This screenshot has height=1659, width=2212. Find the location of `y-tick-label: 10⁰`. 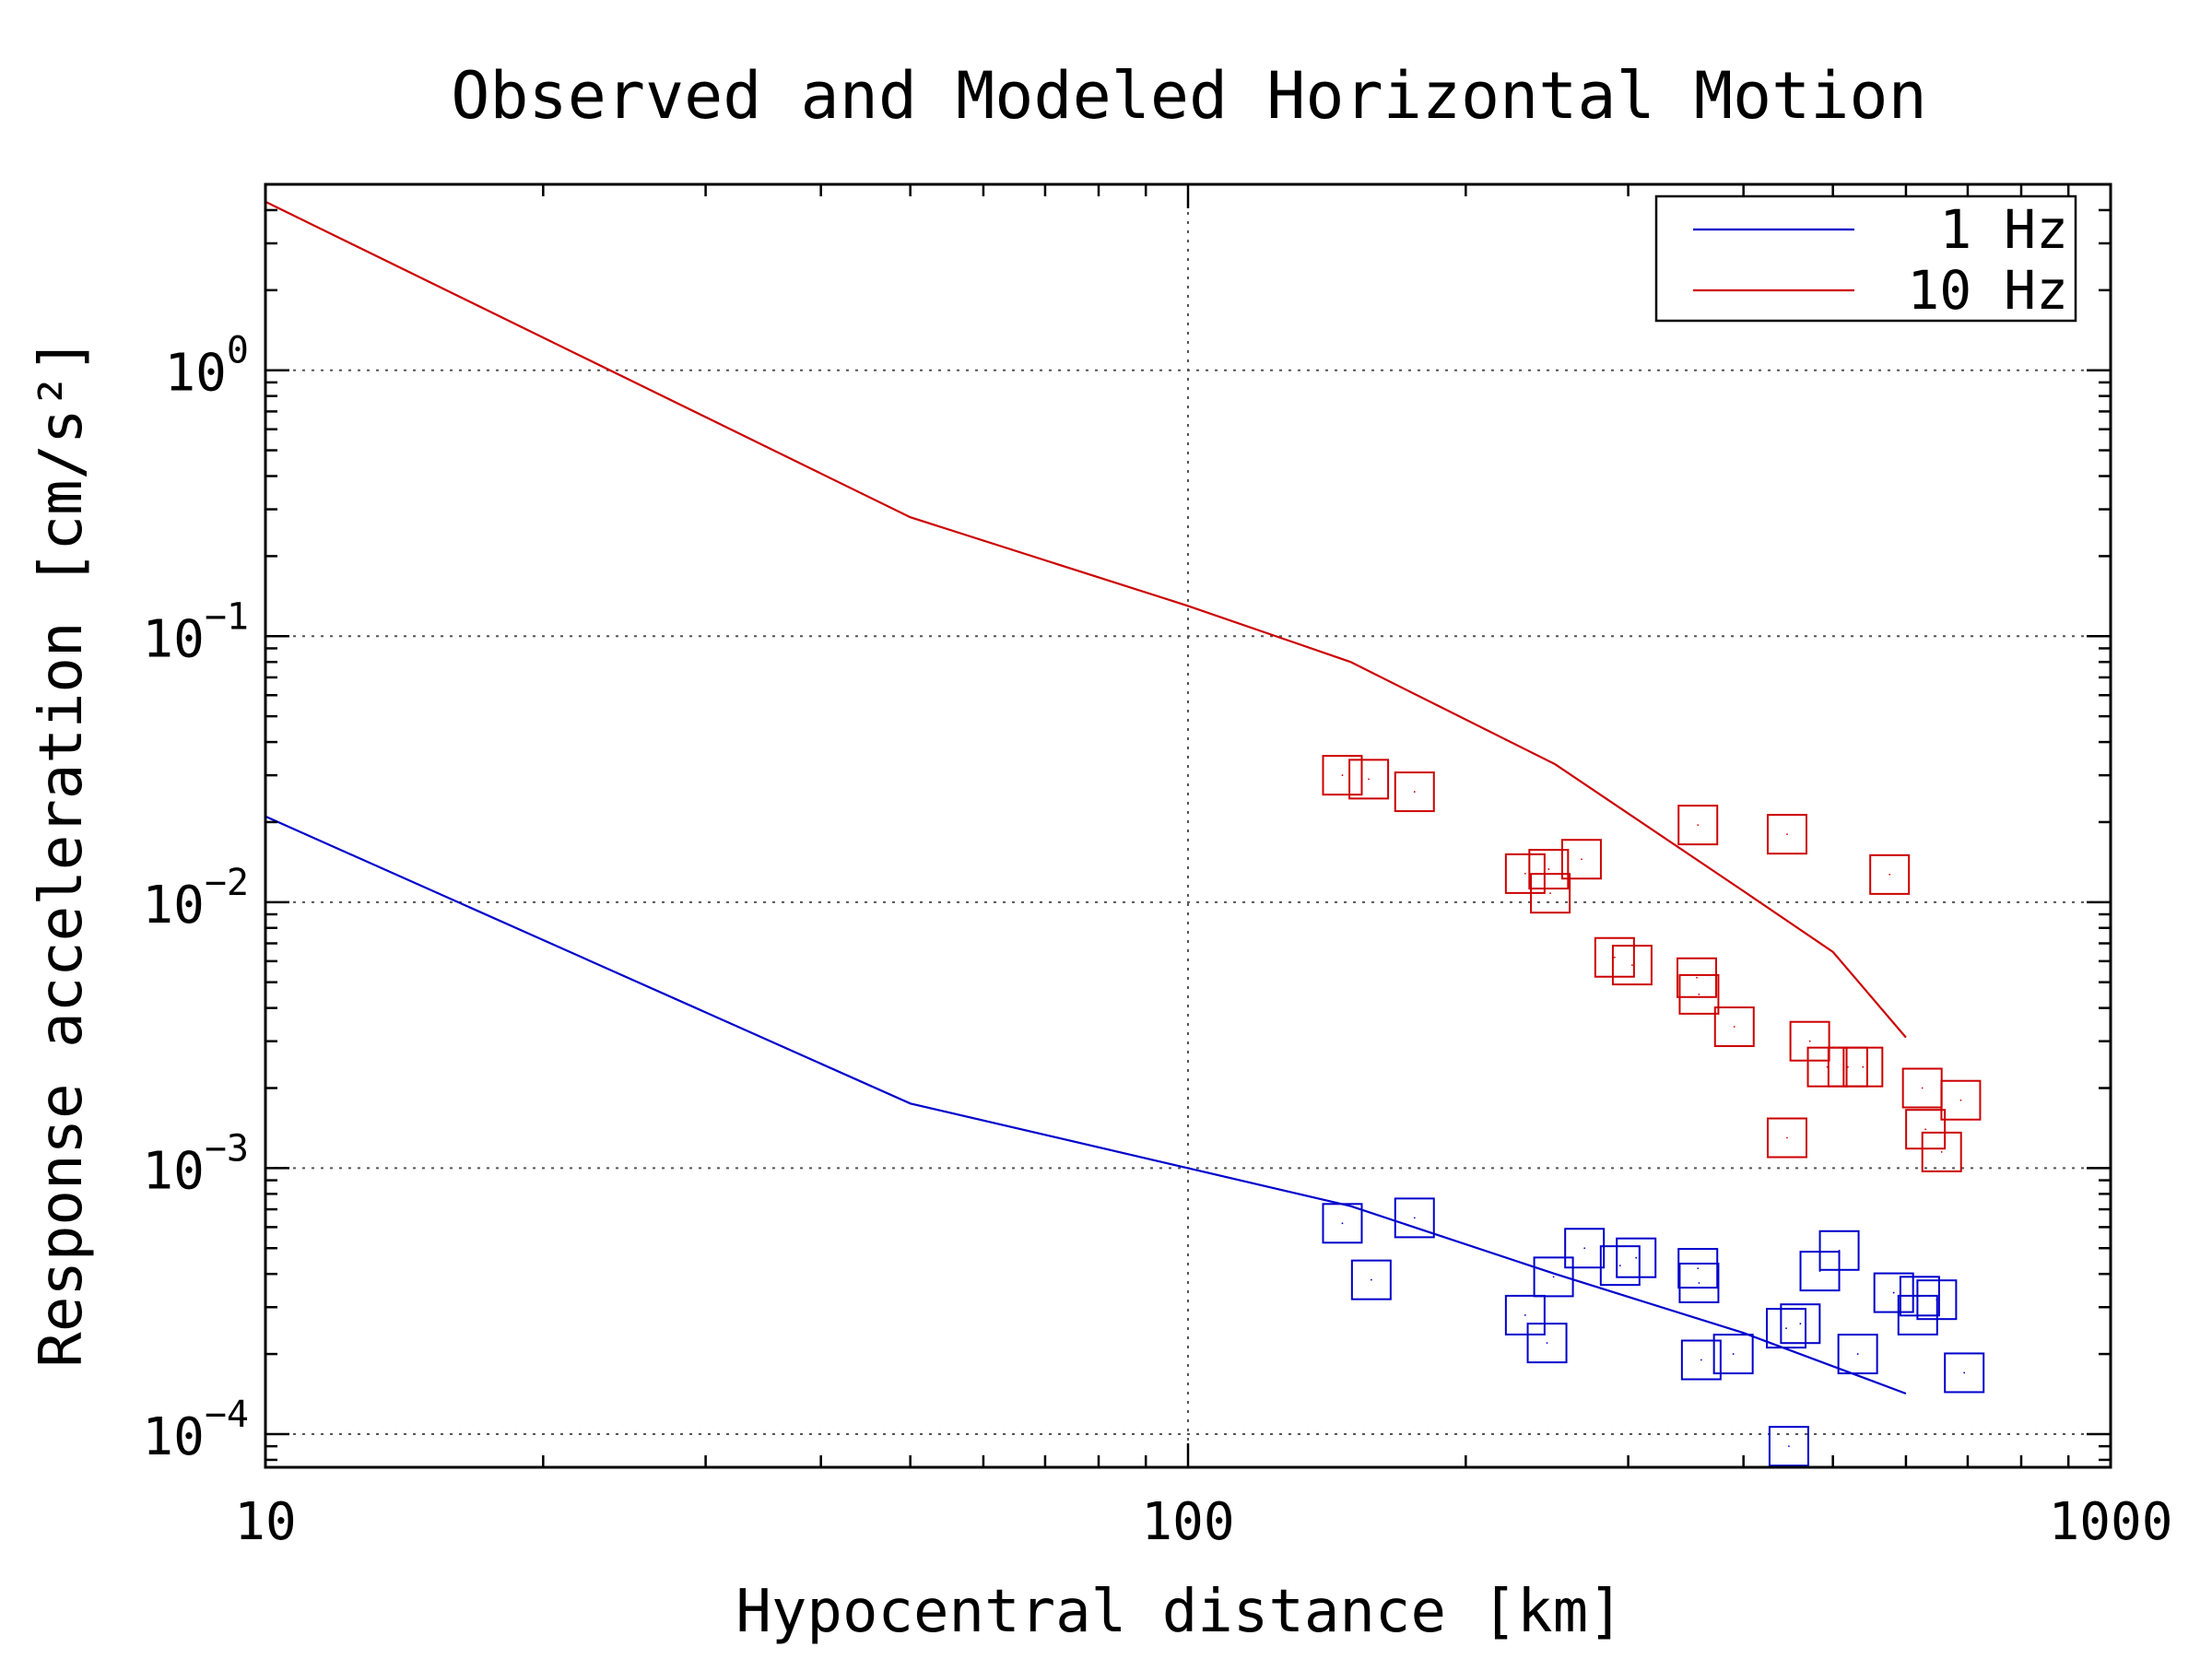

y-tick-label: 10⁰ is located at coordinates (206, 367).